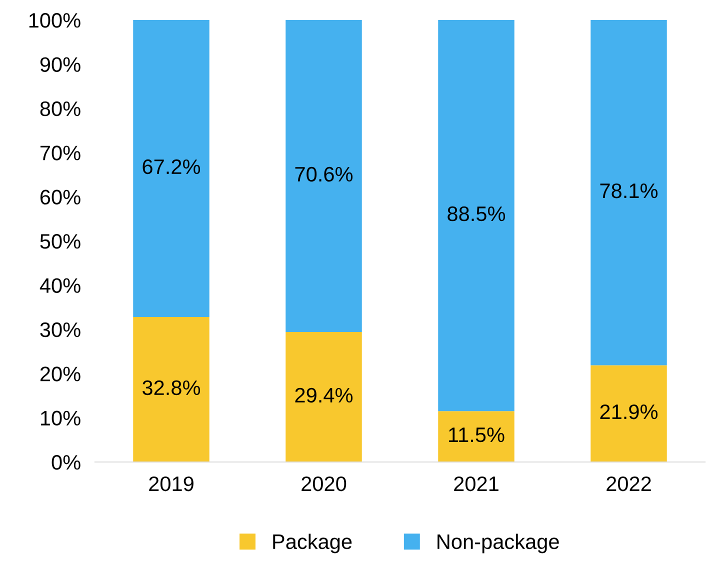 The height and width of the screenshot is (565, 713). Describe the element at coordinates (60, 197) in the screenshot. I see `y-tick-label: 60%` at that location.